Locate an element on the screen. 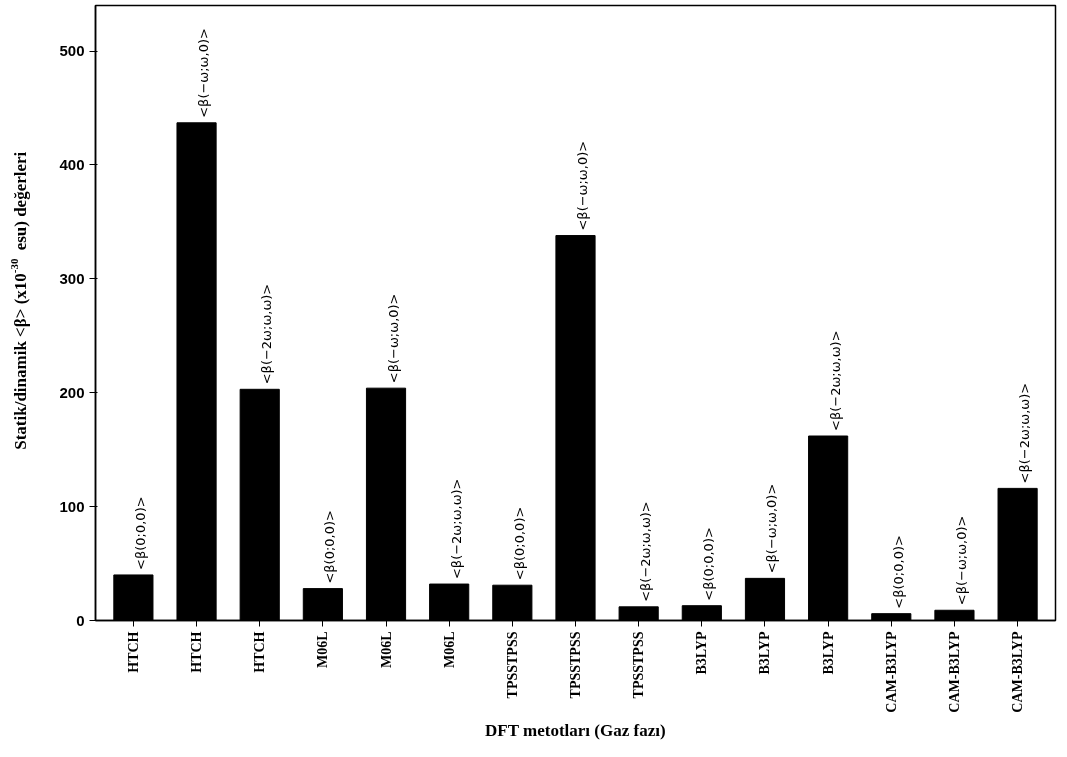 Image resolution: width=1067 pixels, height=757 pixels. y-tick-label: 0 is located at coordinates (80, 620).